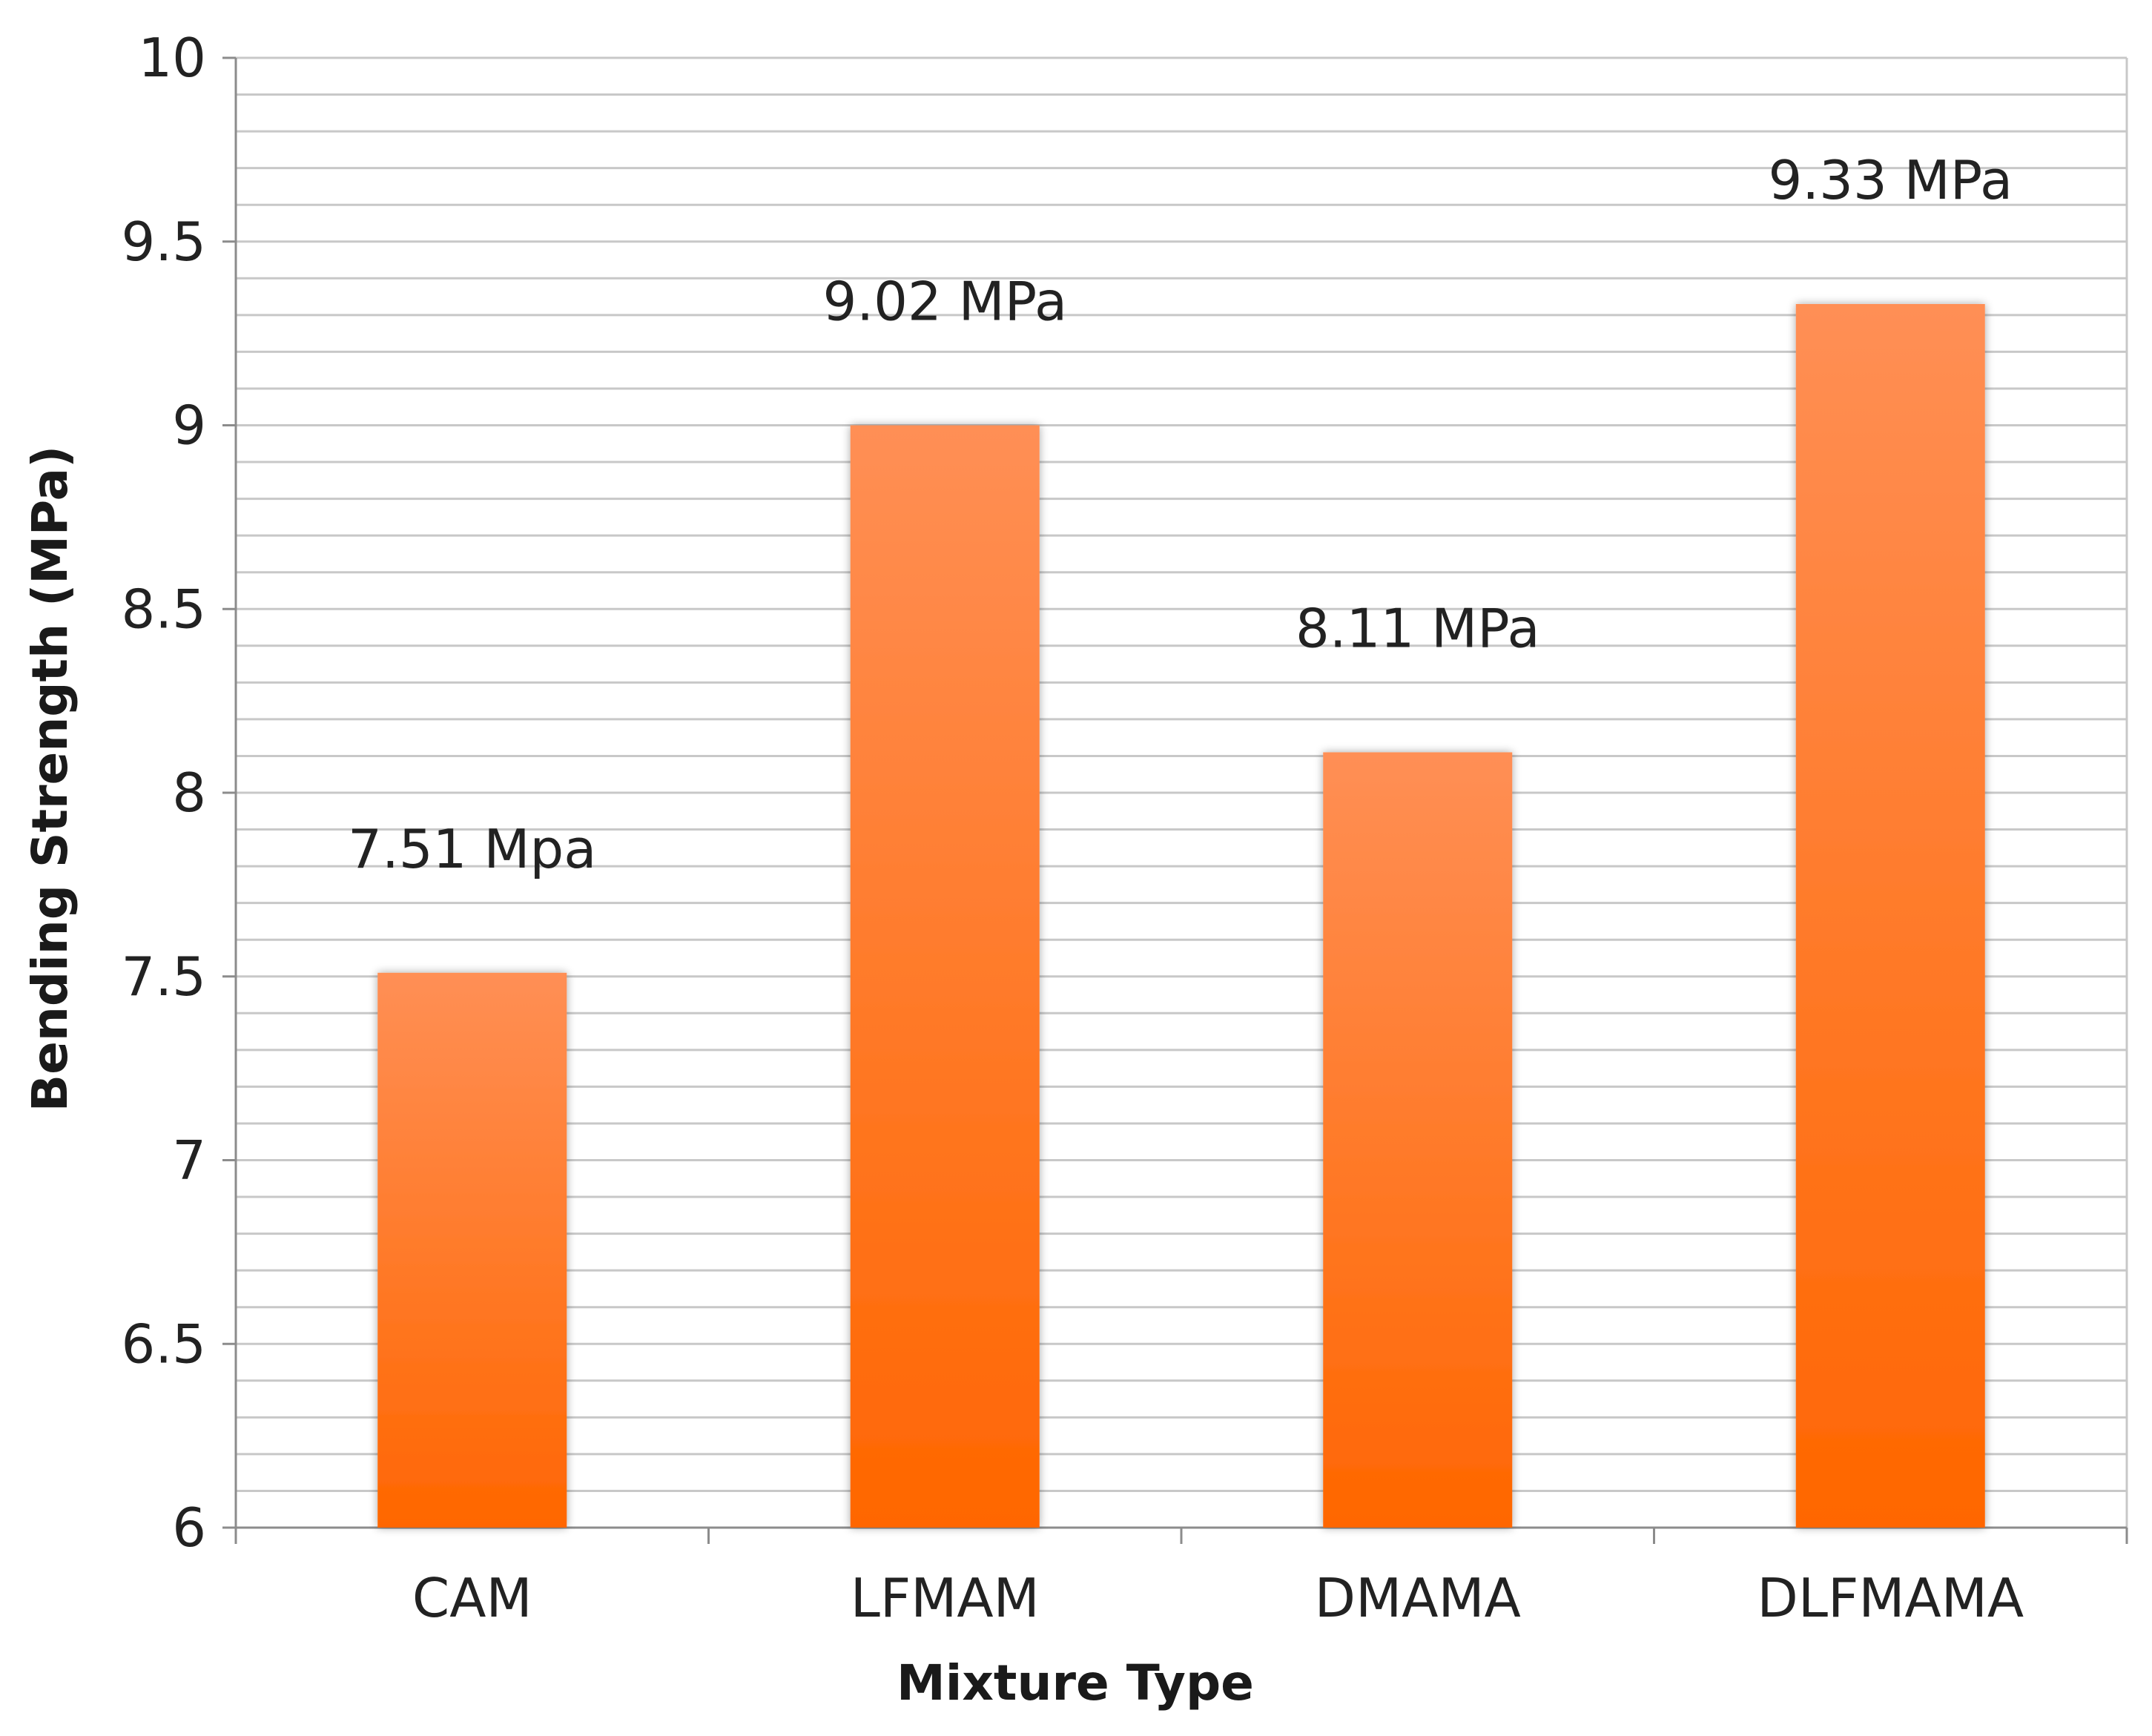  Describe the element at coordinates (1076, 1683) in the screenshot. I see `x-axis-title: Mixture Type` at that location.